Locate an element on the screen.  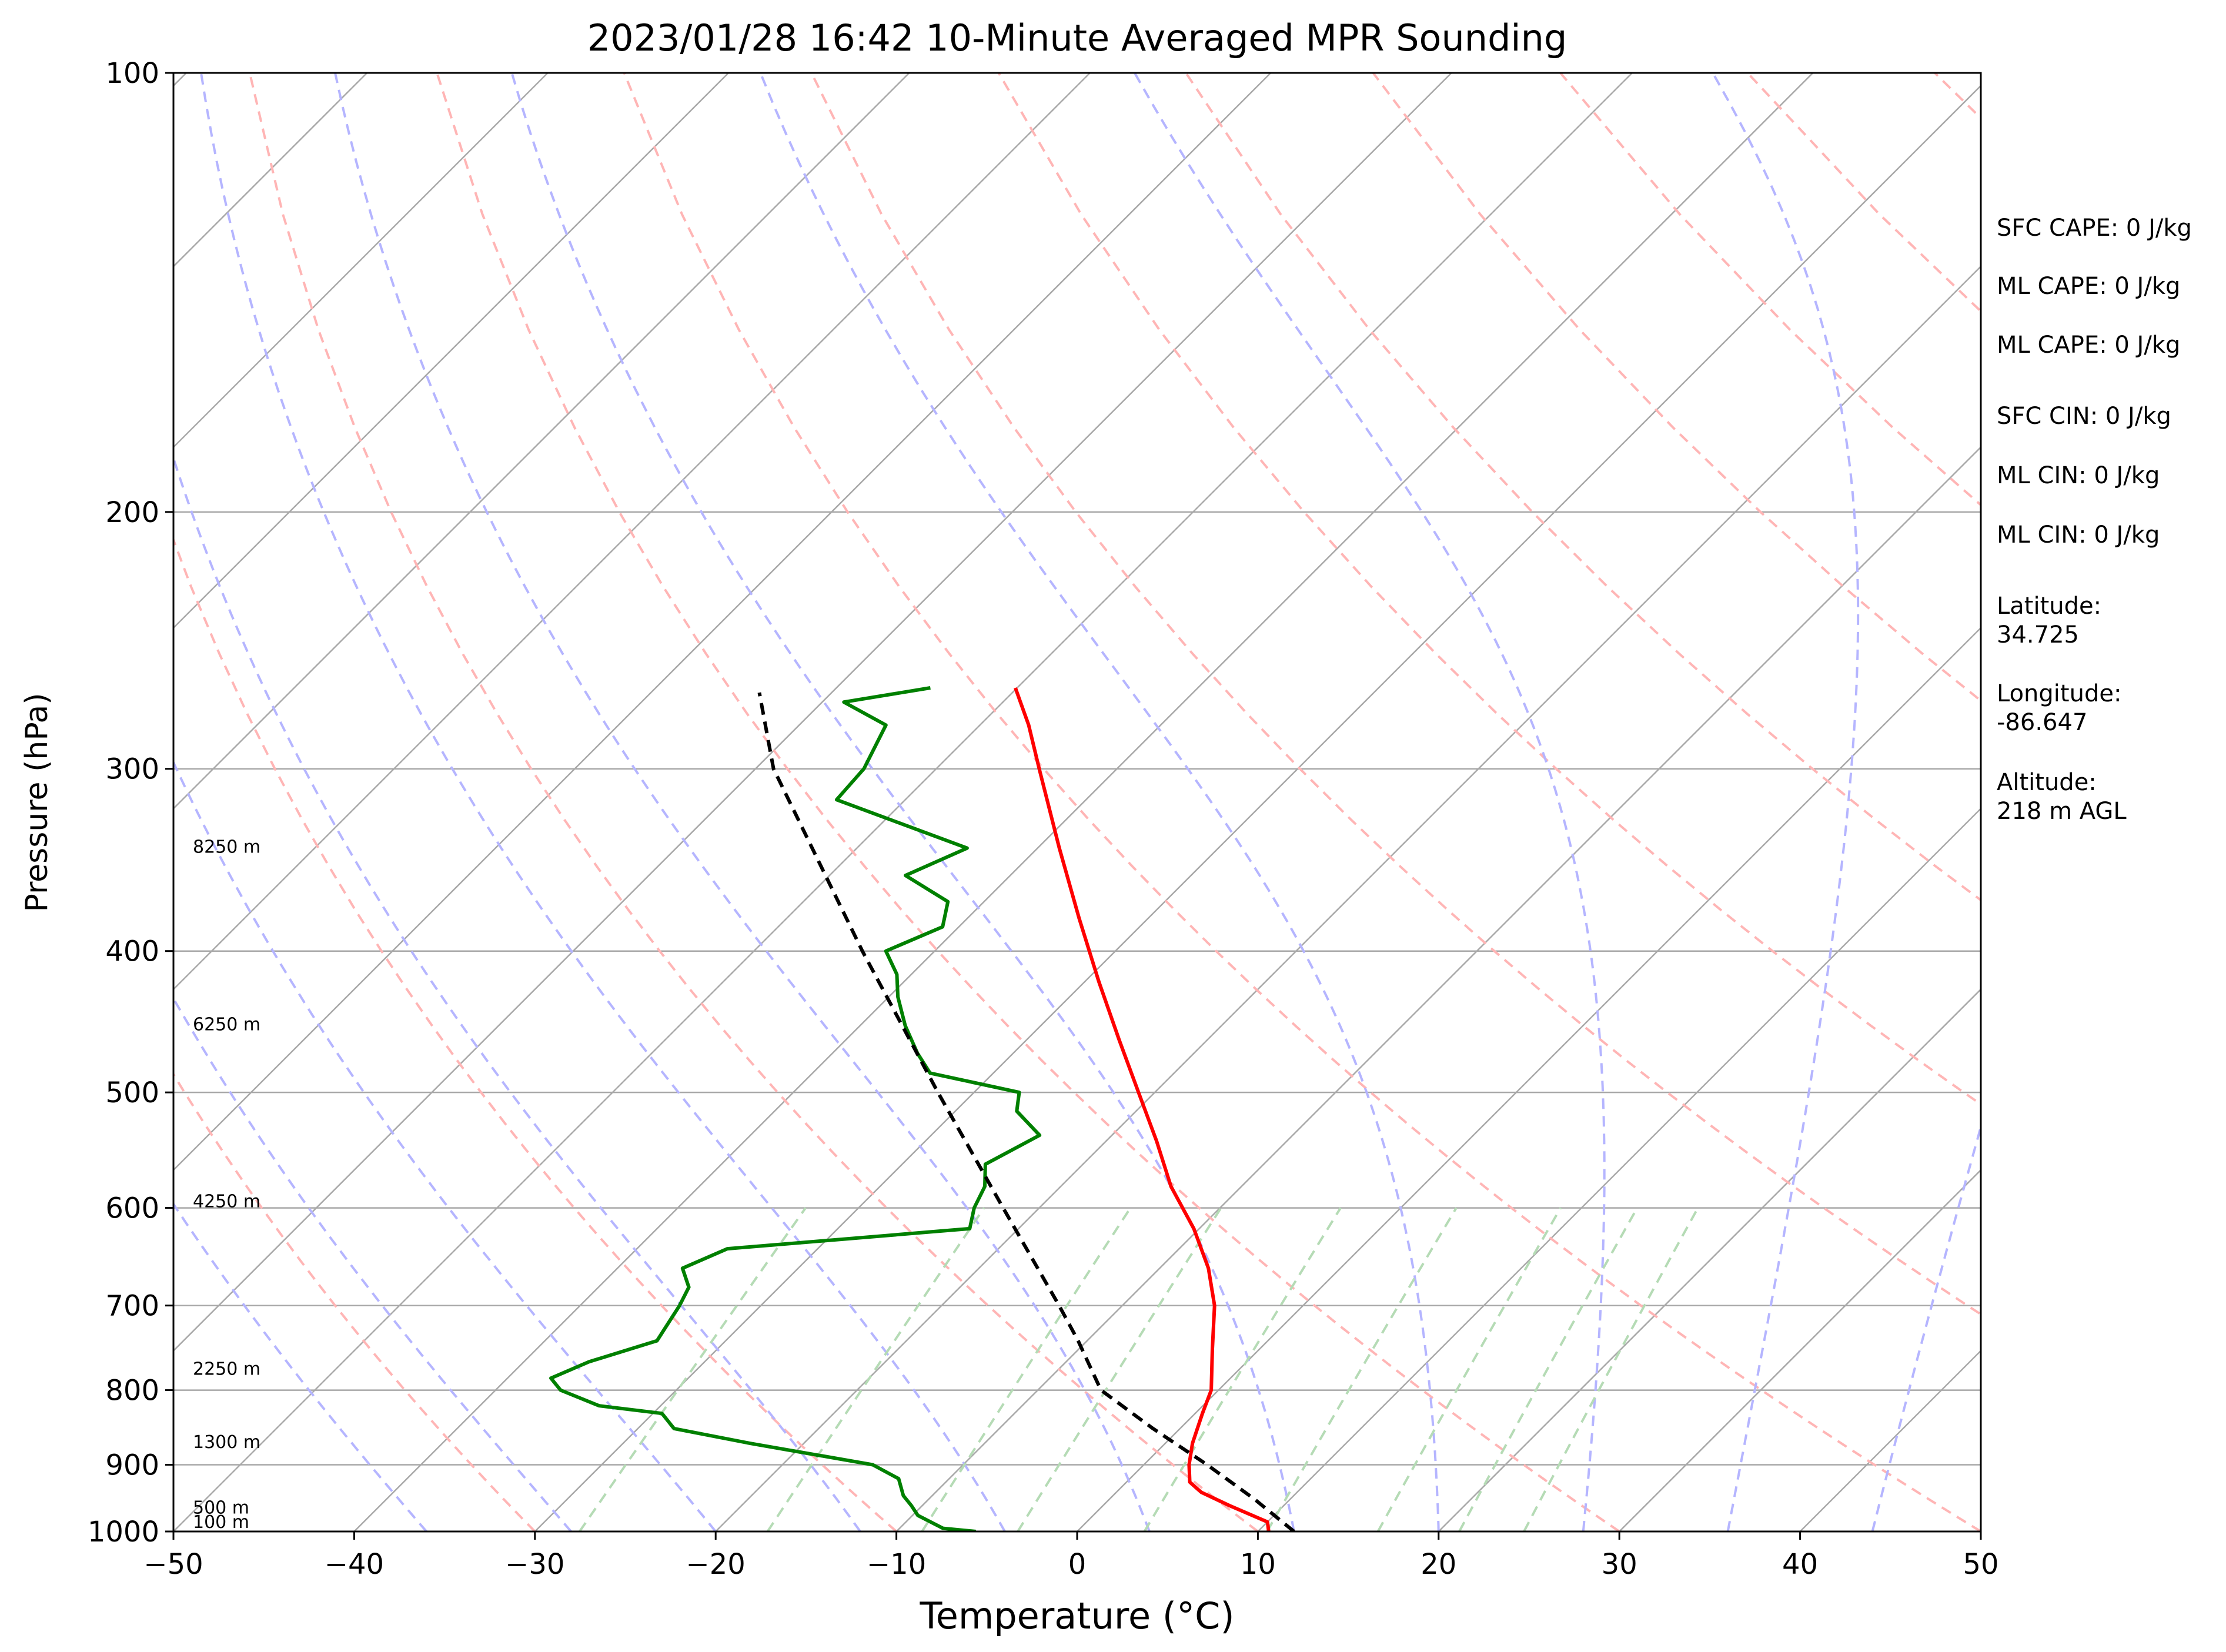
annotation-text: Latitude: 34.725 is located at coordinates (2049, 621).